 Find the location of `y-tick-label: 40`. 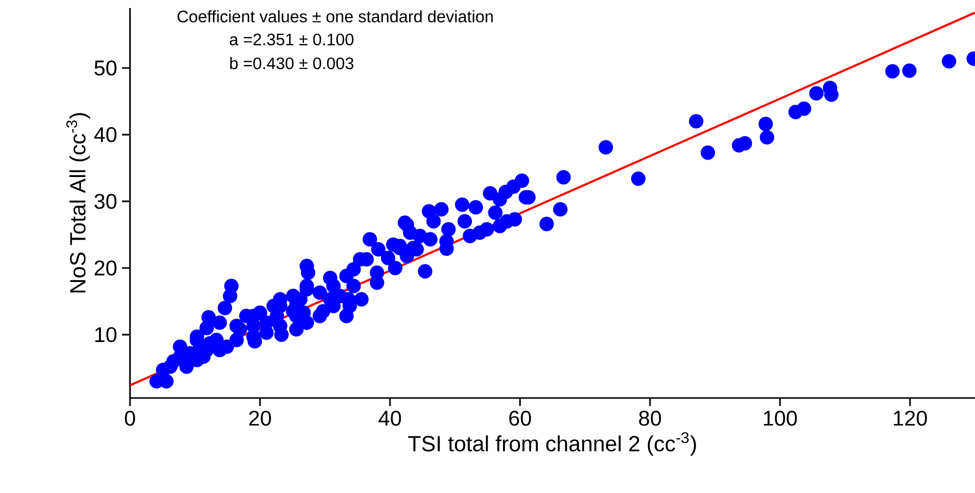

y-tick-label: 40 is located at coordinates (105, 134).